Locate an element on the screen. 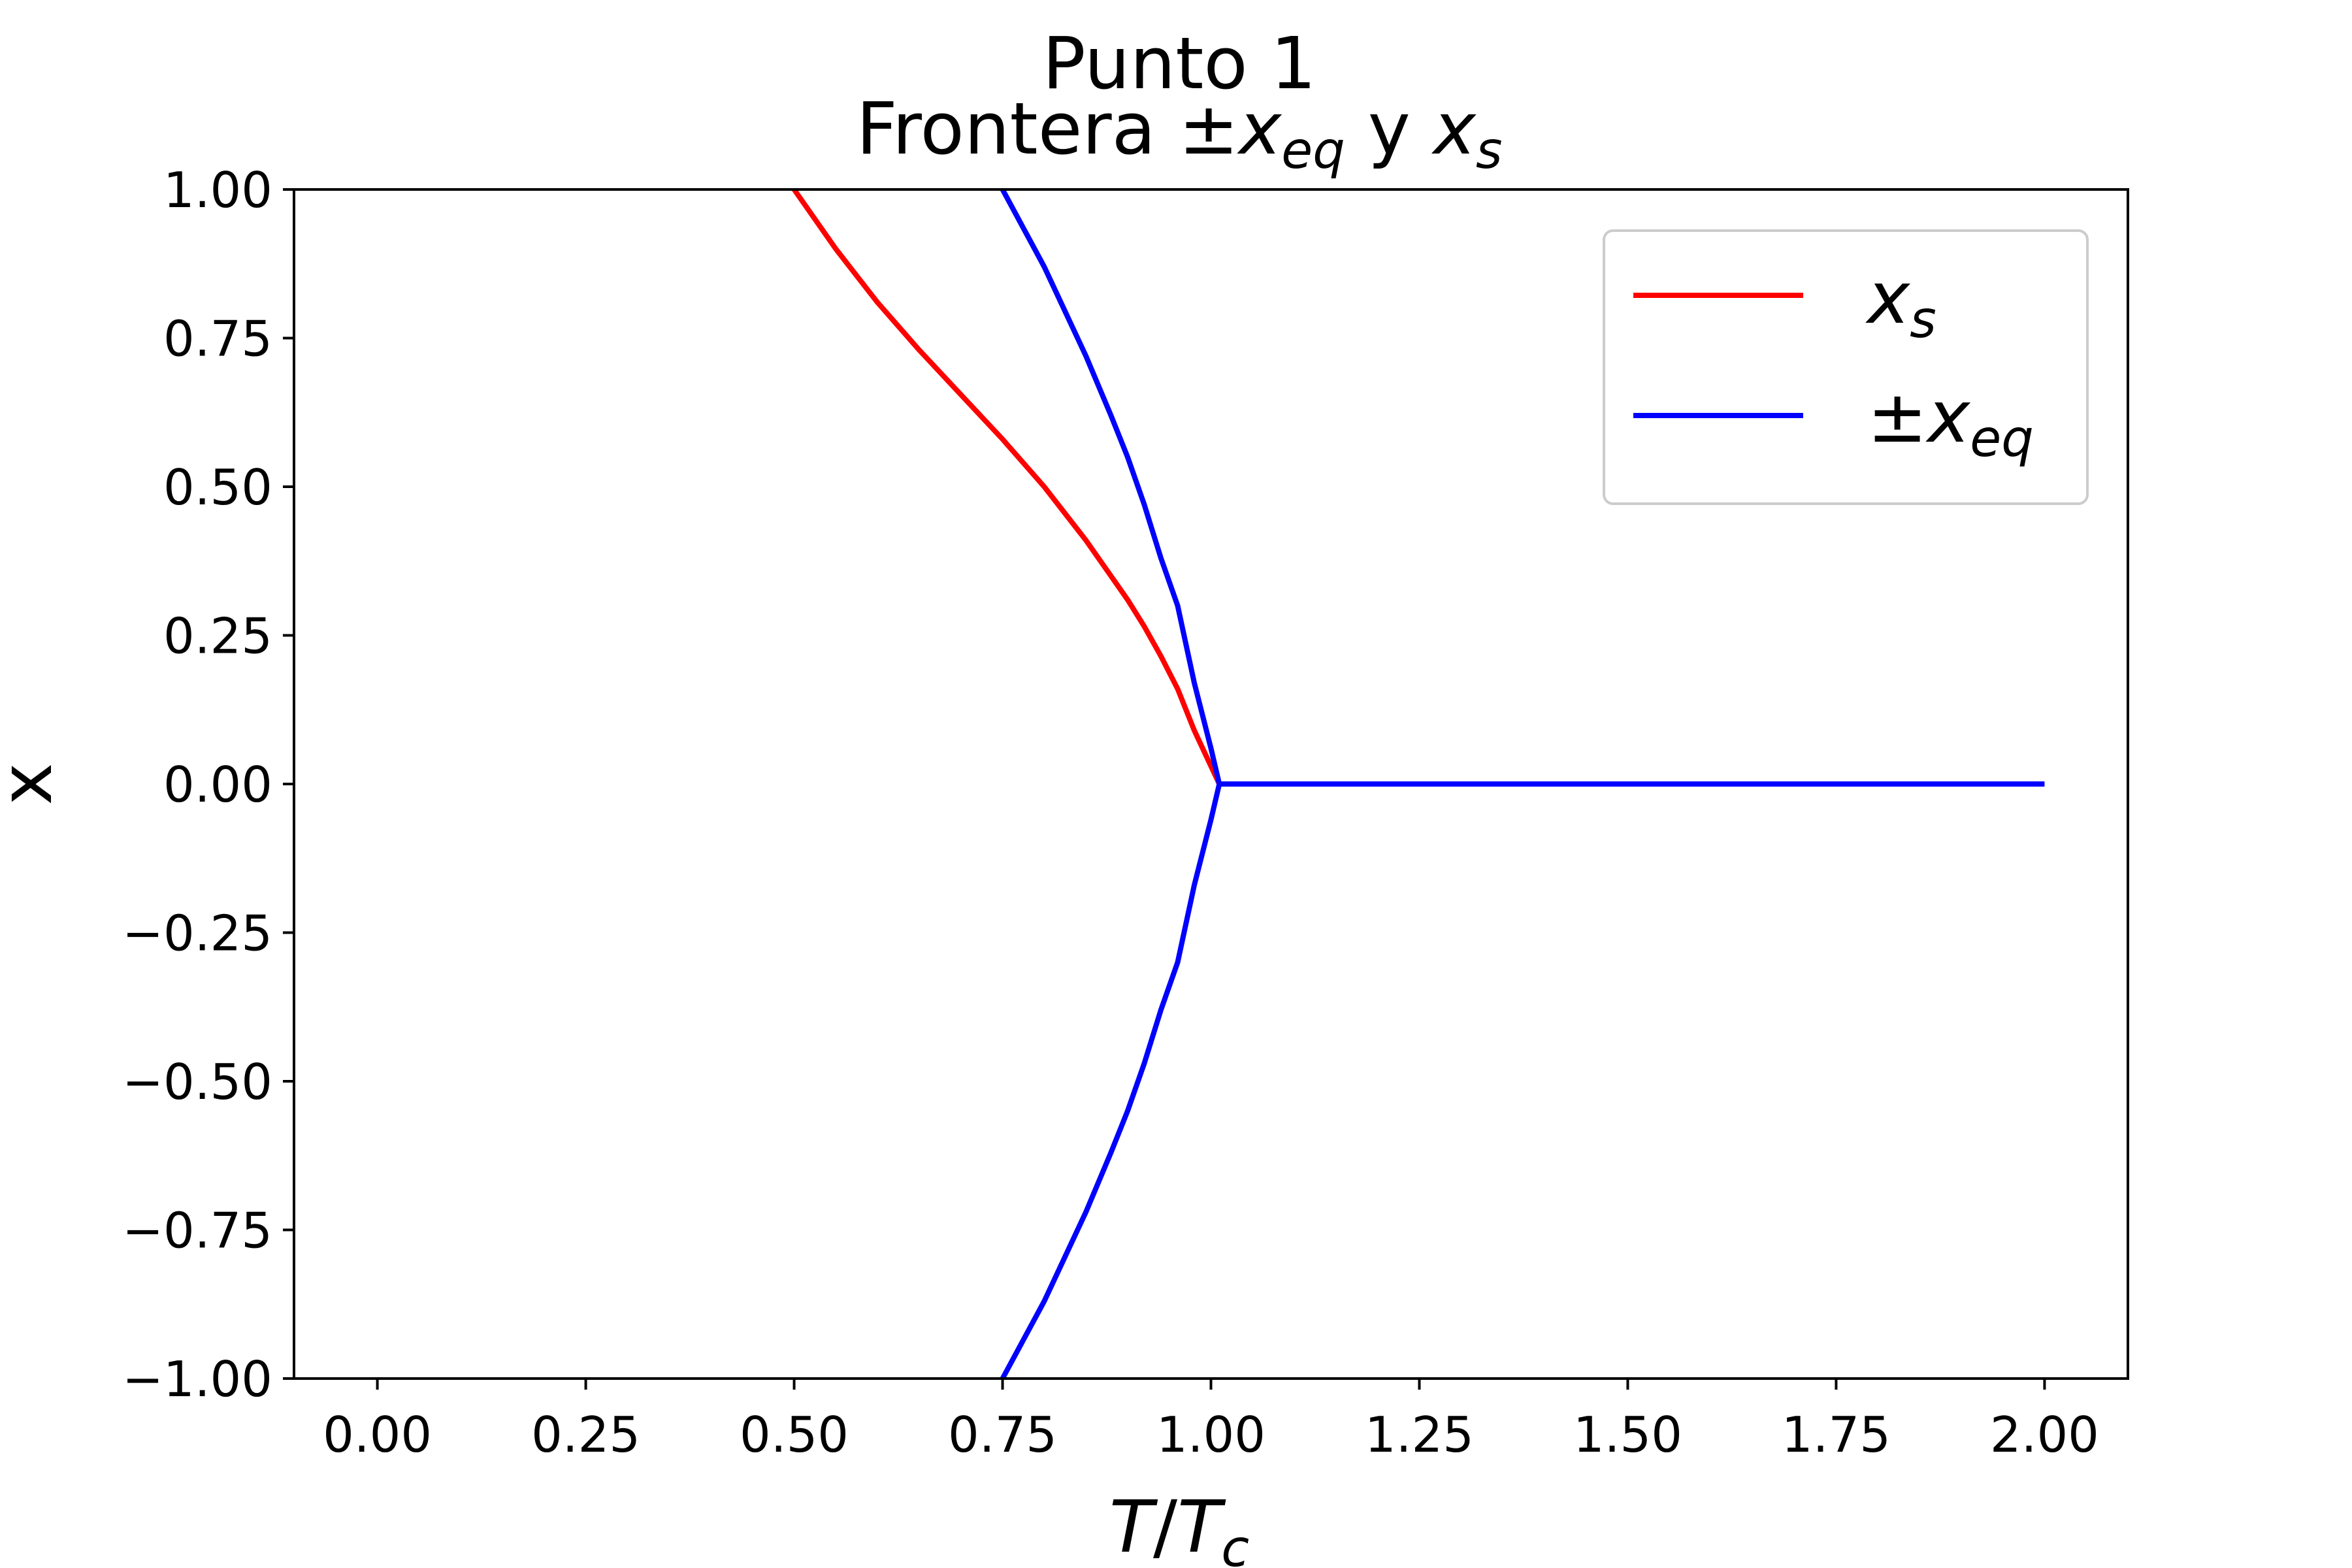 This screenshot has width=2352, height=1568. x-tick-label: 0.75 is located at coordinates (1002, 1434).